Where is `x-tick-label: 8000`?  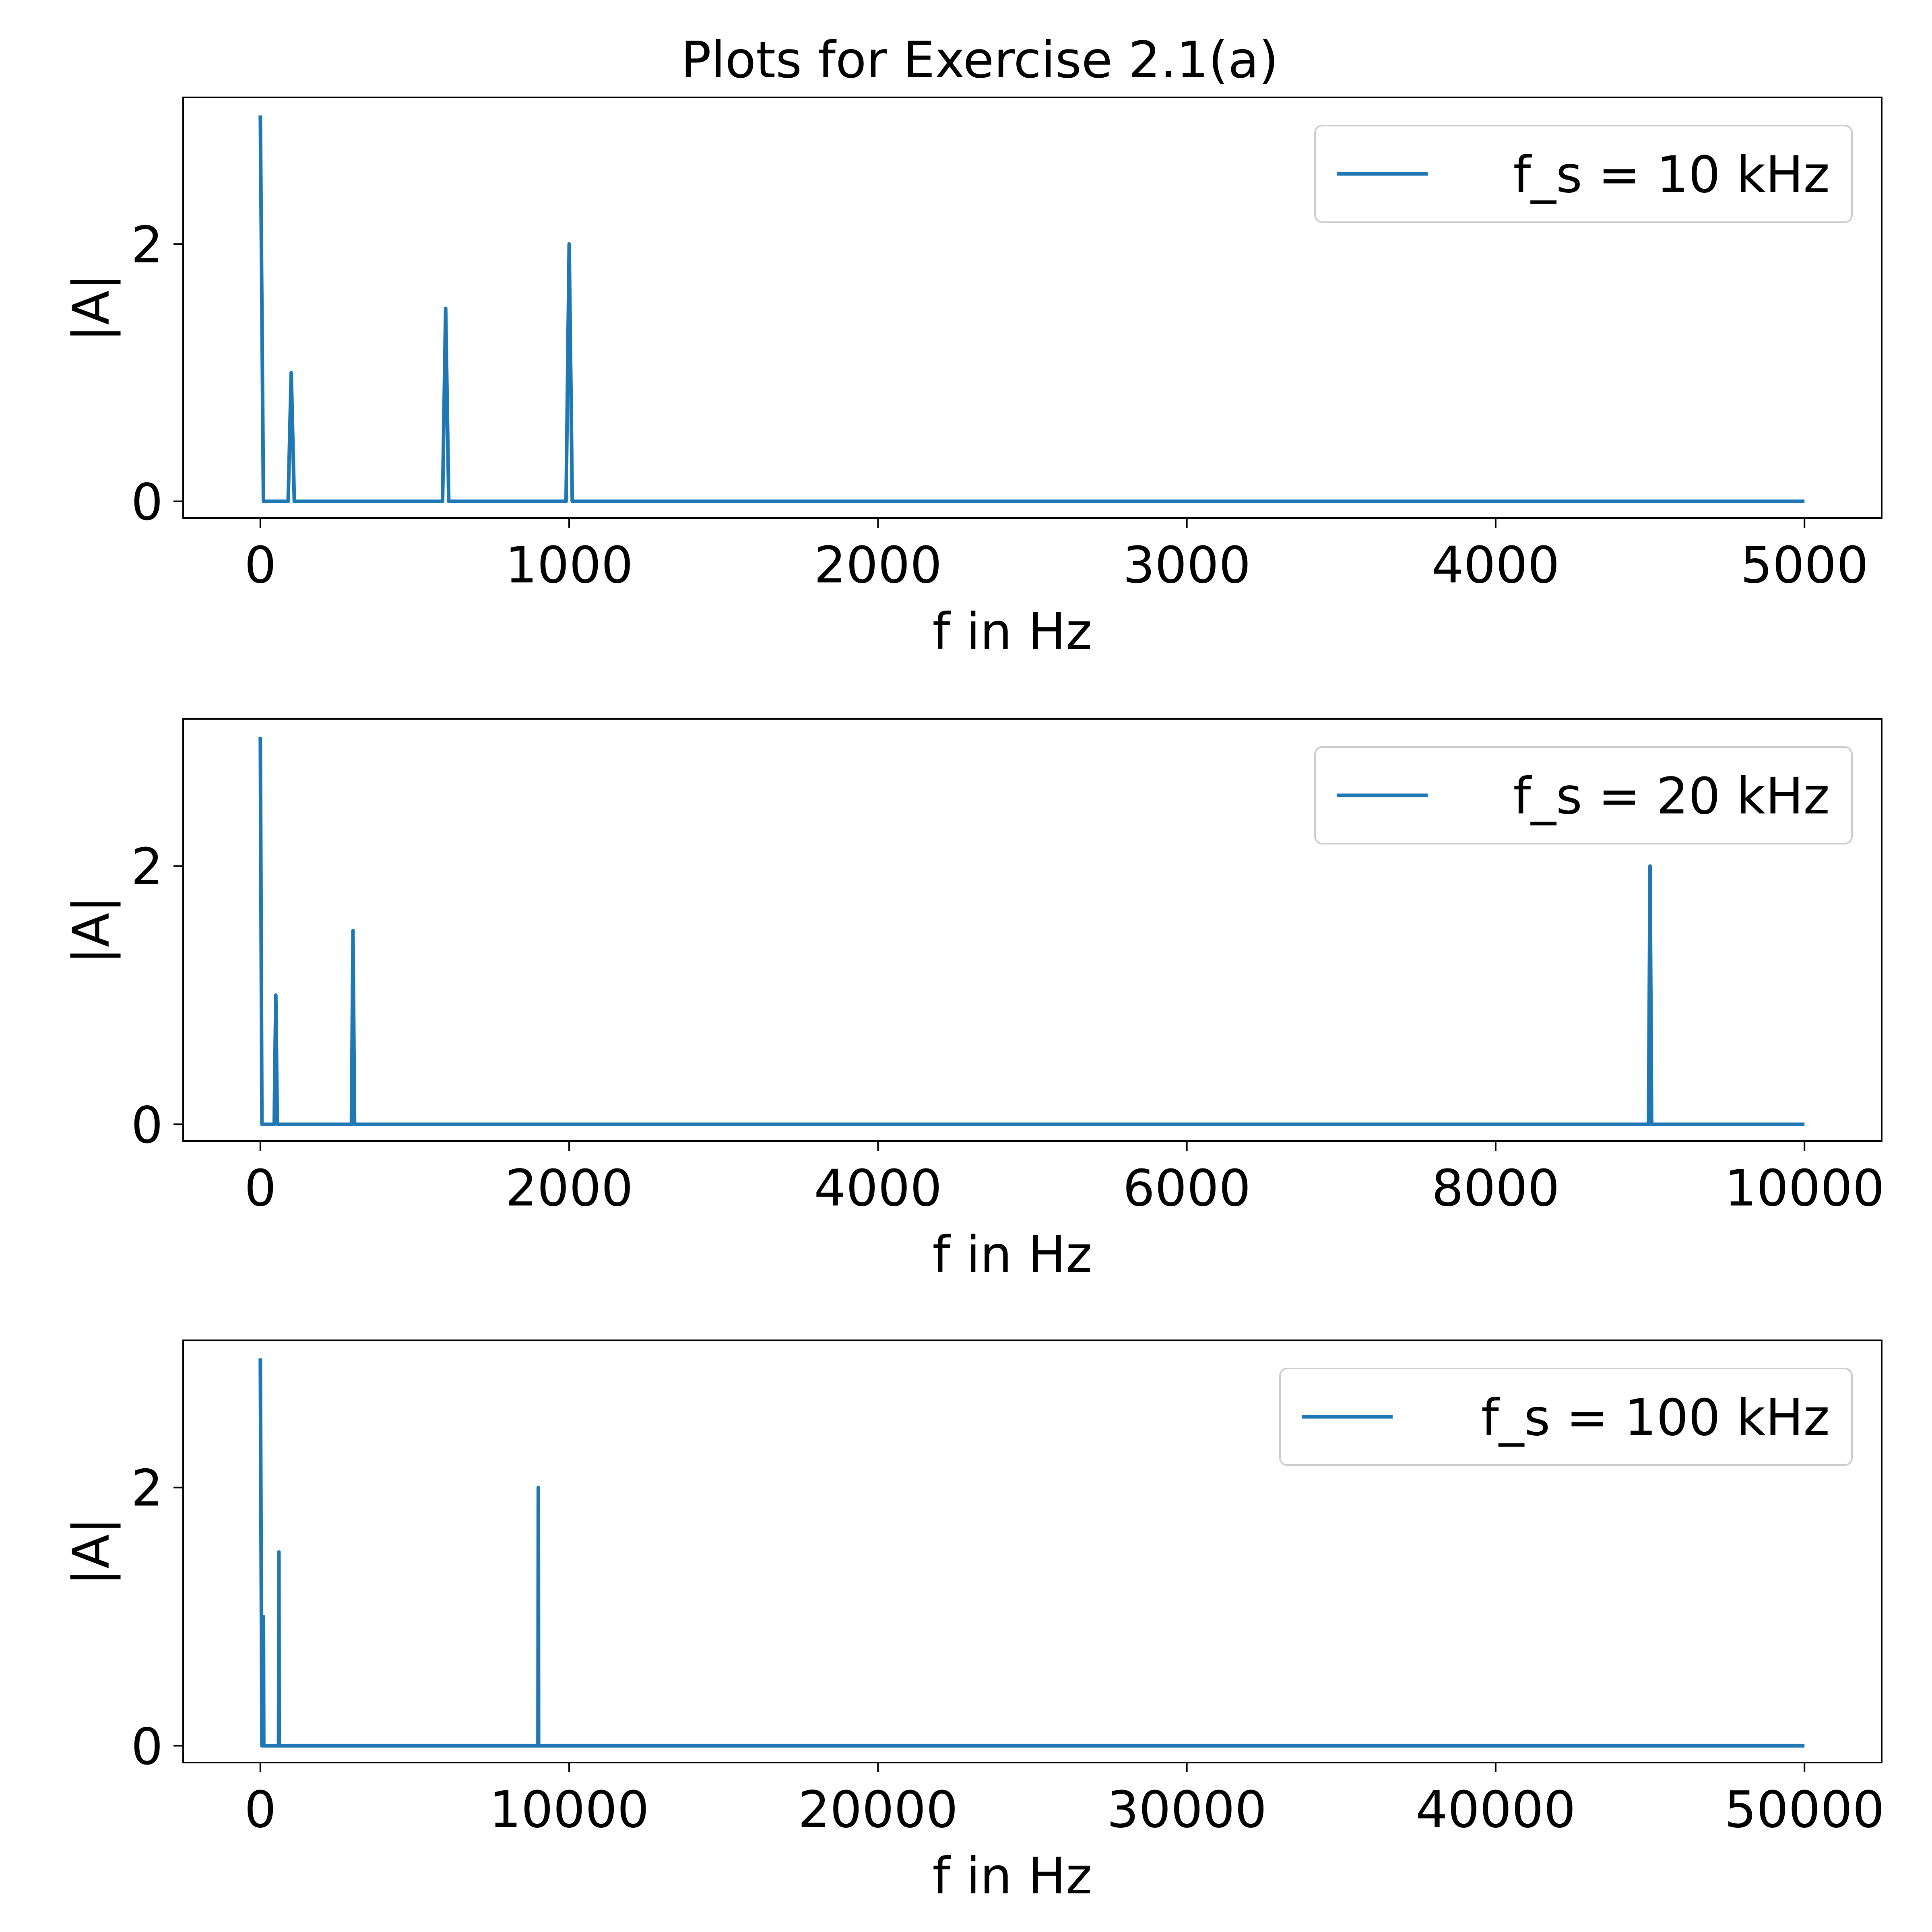
x-tick-label: 8000 is located at coordinates (1496, 1188).